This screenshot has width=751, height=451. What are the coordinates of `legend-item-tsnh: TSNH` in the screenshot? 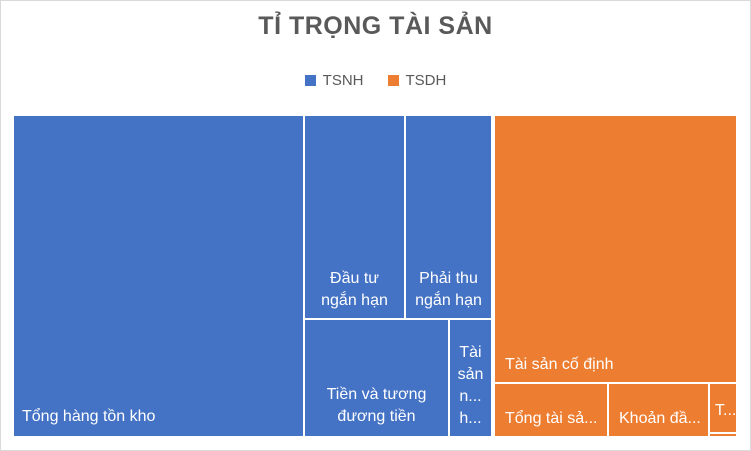 It's located at (334, 80).